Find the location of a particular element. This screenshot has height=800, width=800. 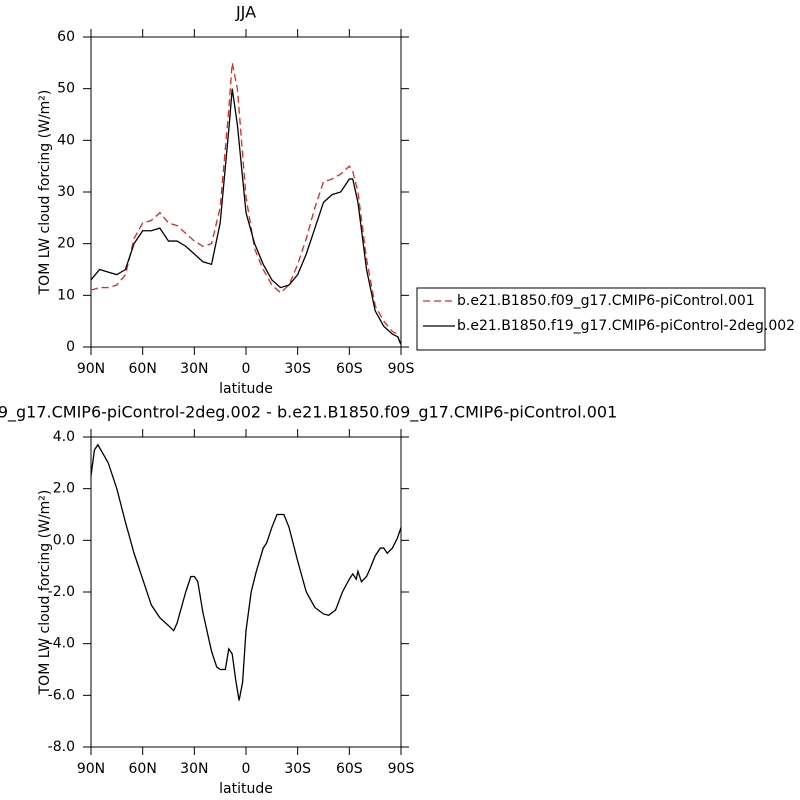

y-tick-label: 0.0 is located at coordinates (64, 540).